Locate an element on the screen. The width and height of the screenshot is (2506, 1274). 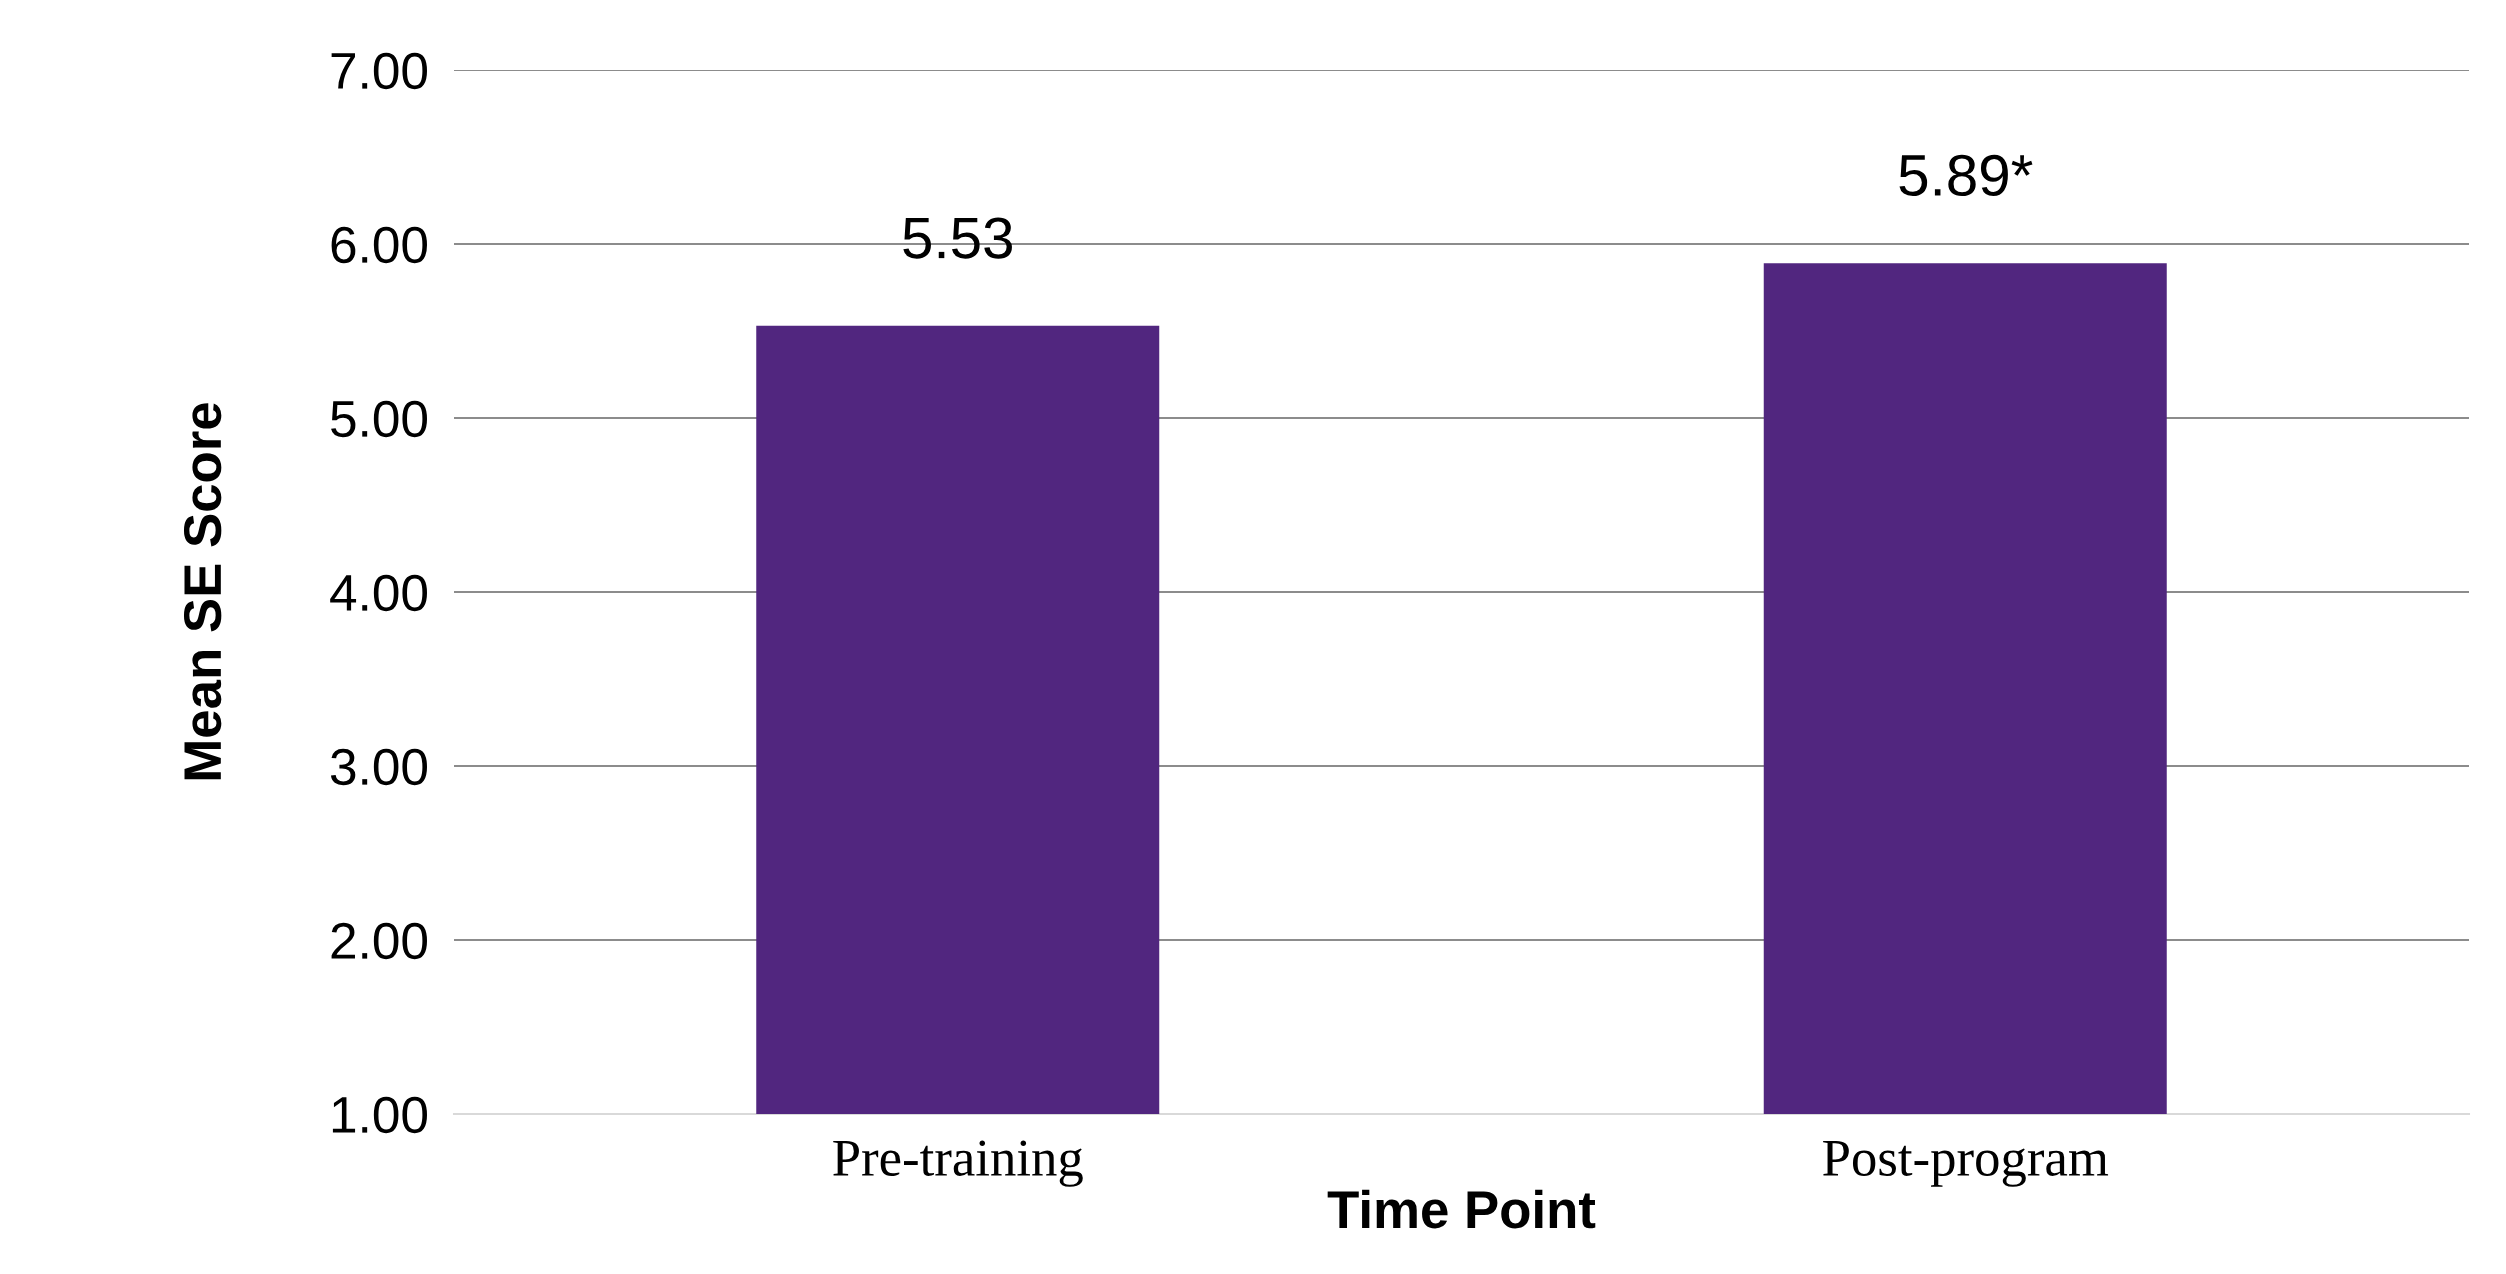
data-label: 5.53 is located at coordinates (957, 238).